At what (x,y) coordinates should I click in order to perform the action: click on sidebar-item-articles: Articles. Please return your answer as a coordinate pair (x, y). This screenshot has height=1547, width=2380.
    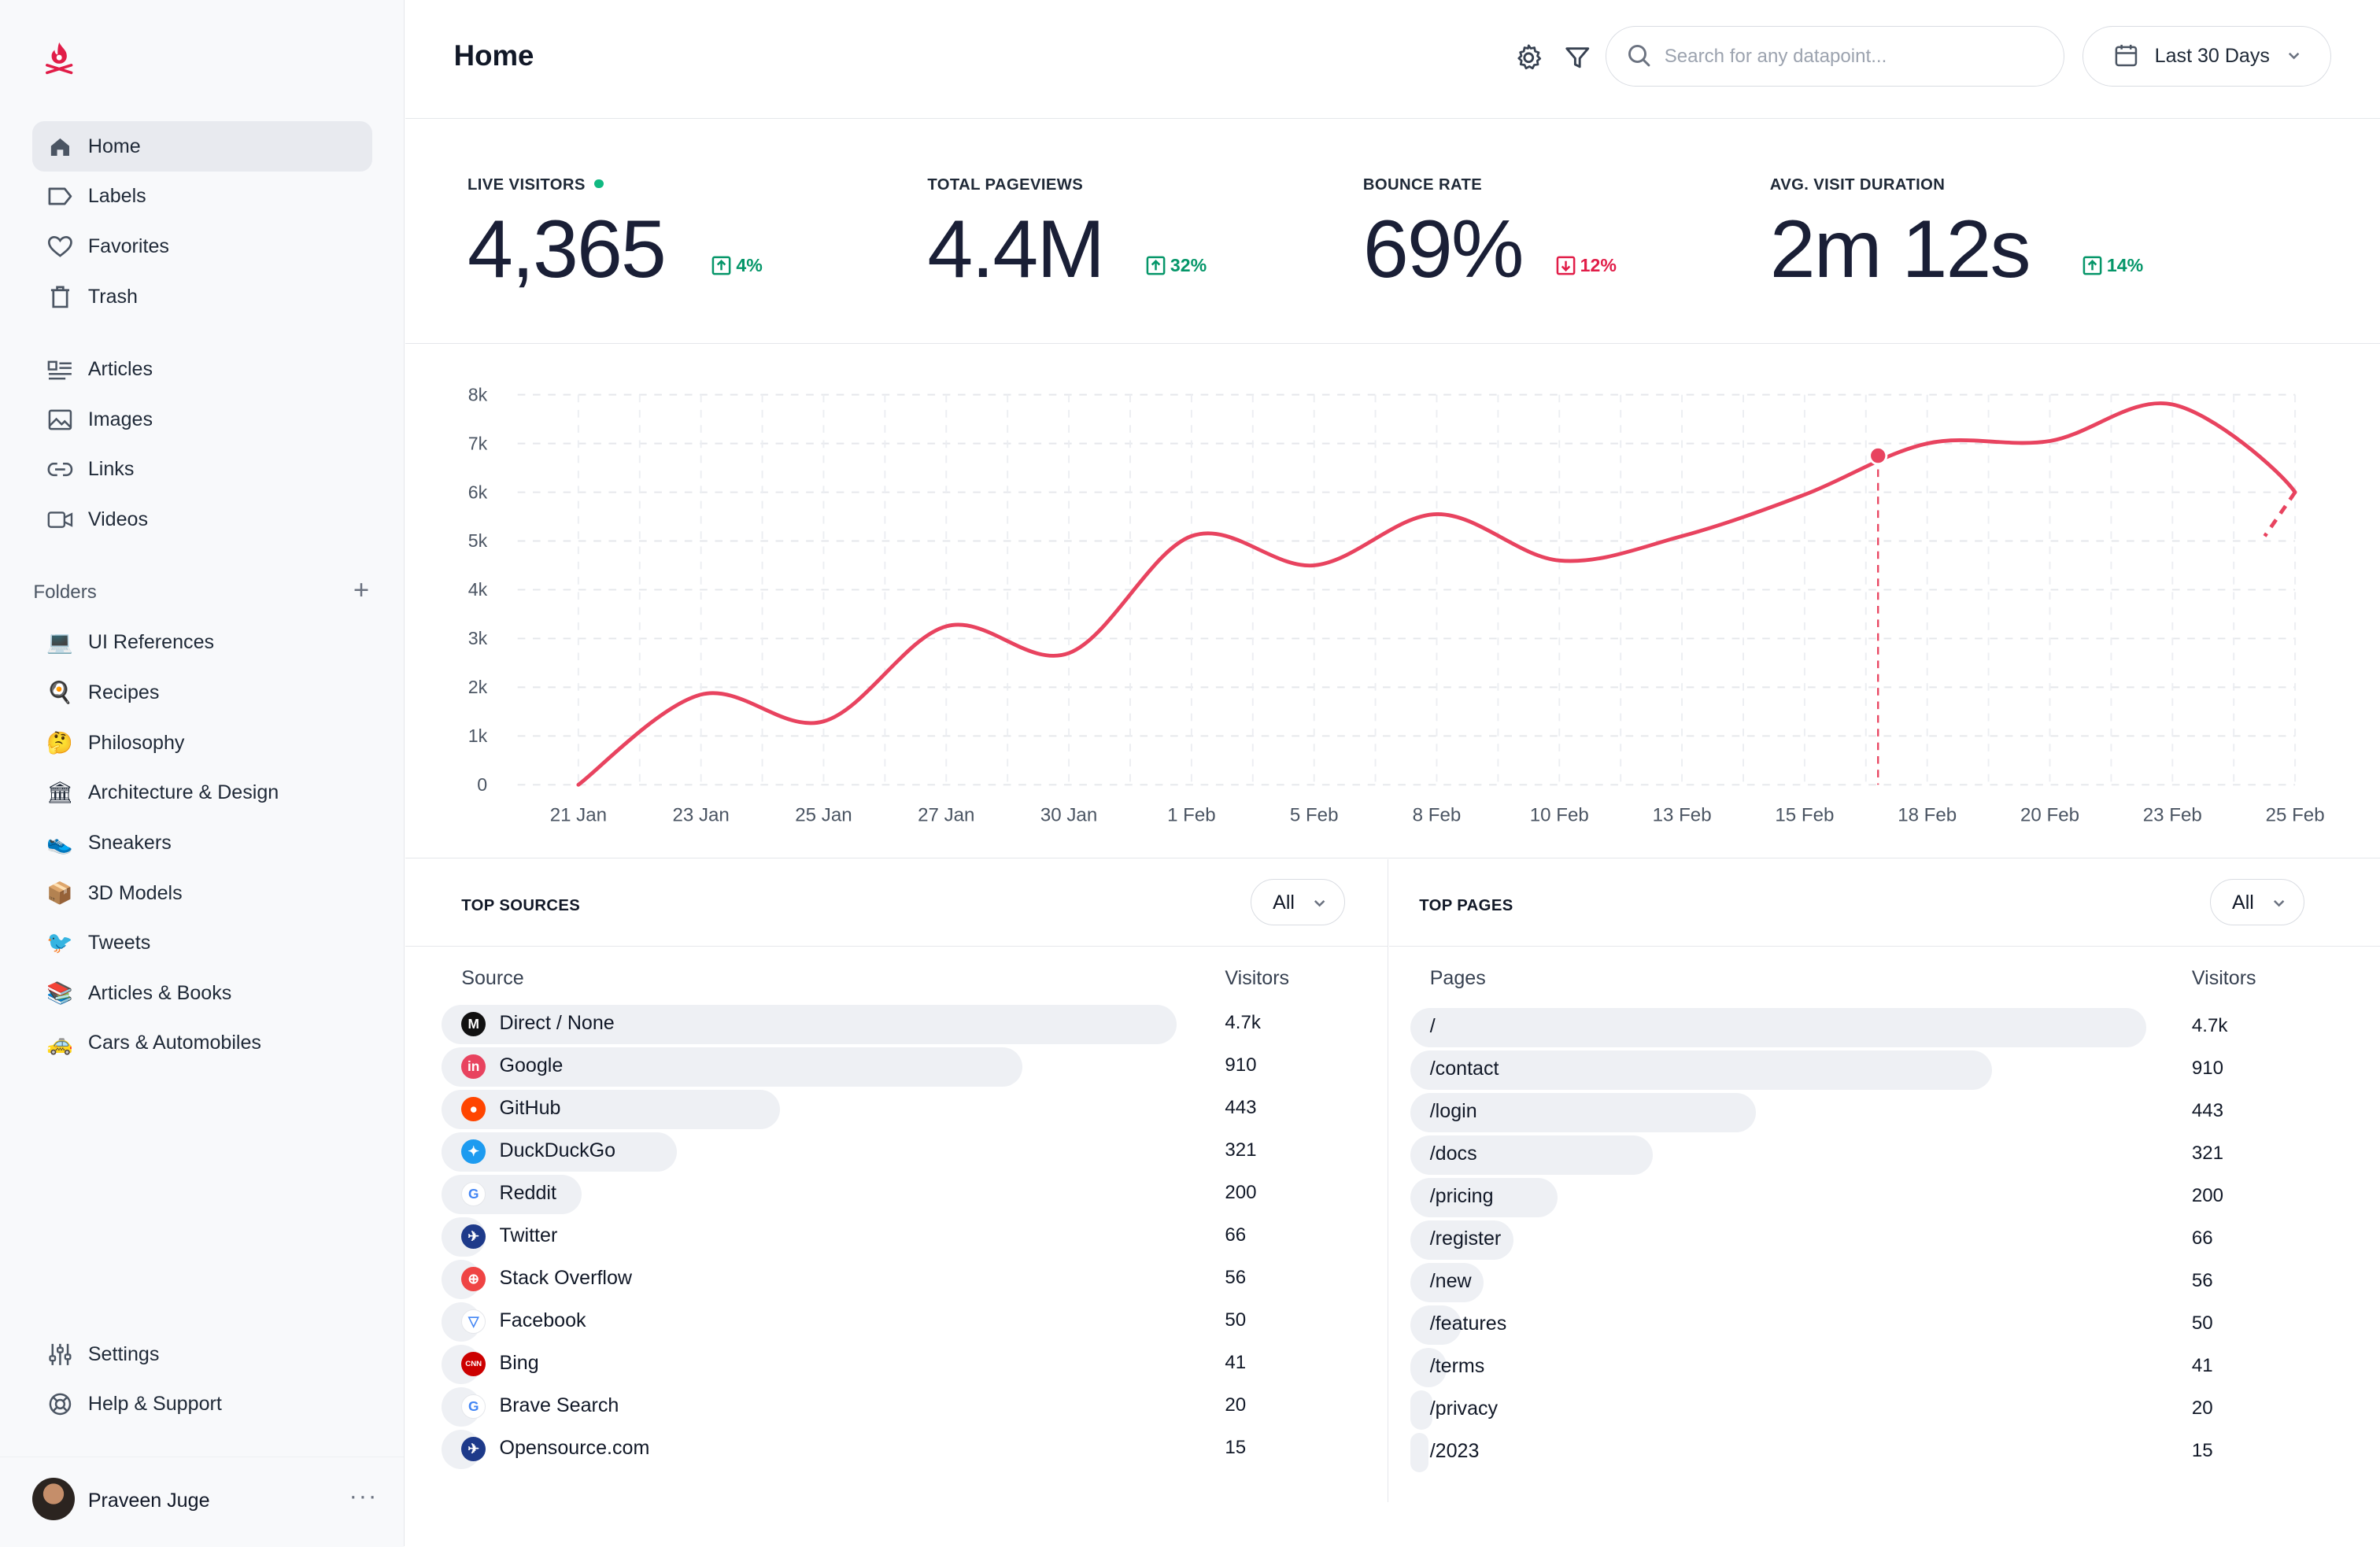
    Looking at the image, I should click on (202, 370).